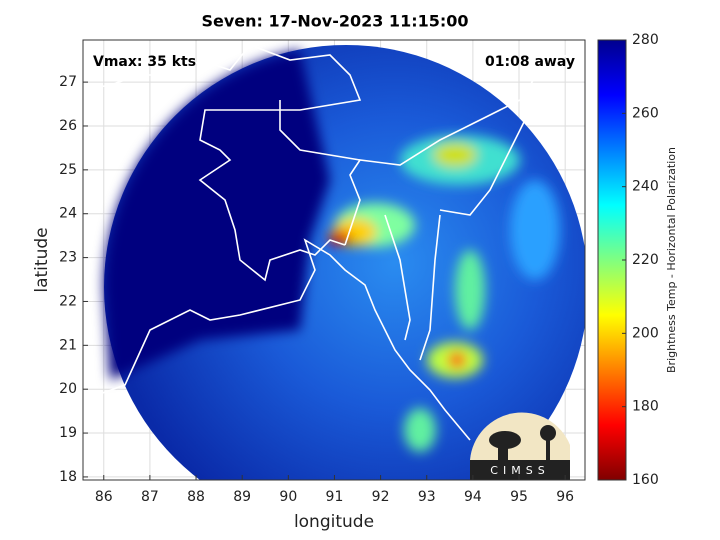  What do you see at coordinates (42, 259) in the screenshot?
I see `y-axis-label: latitude` at bounding box center [42, 259].